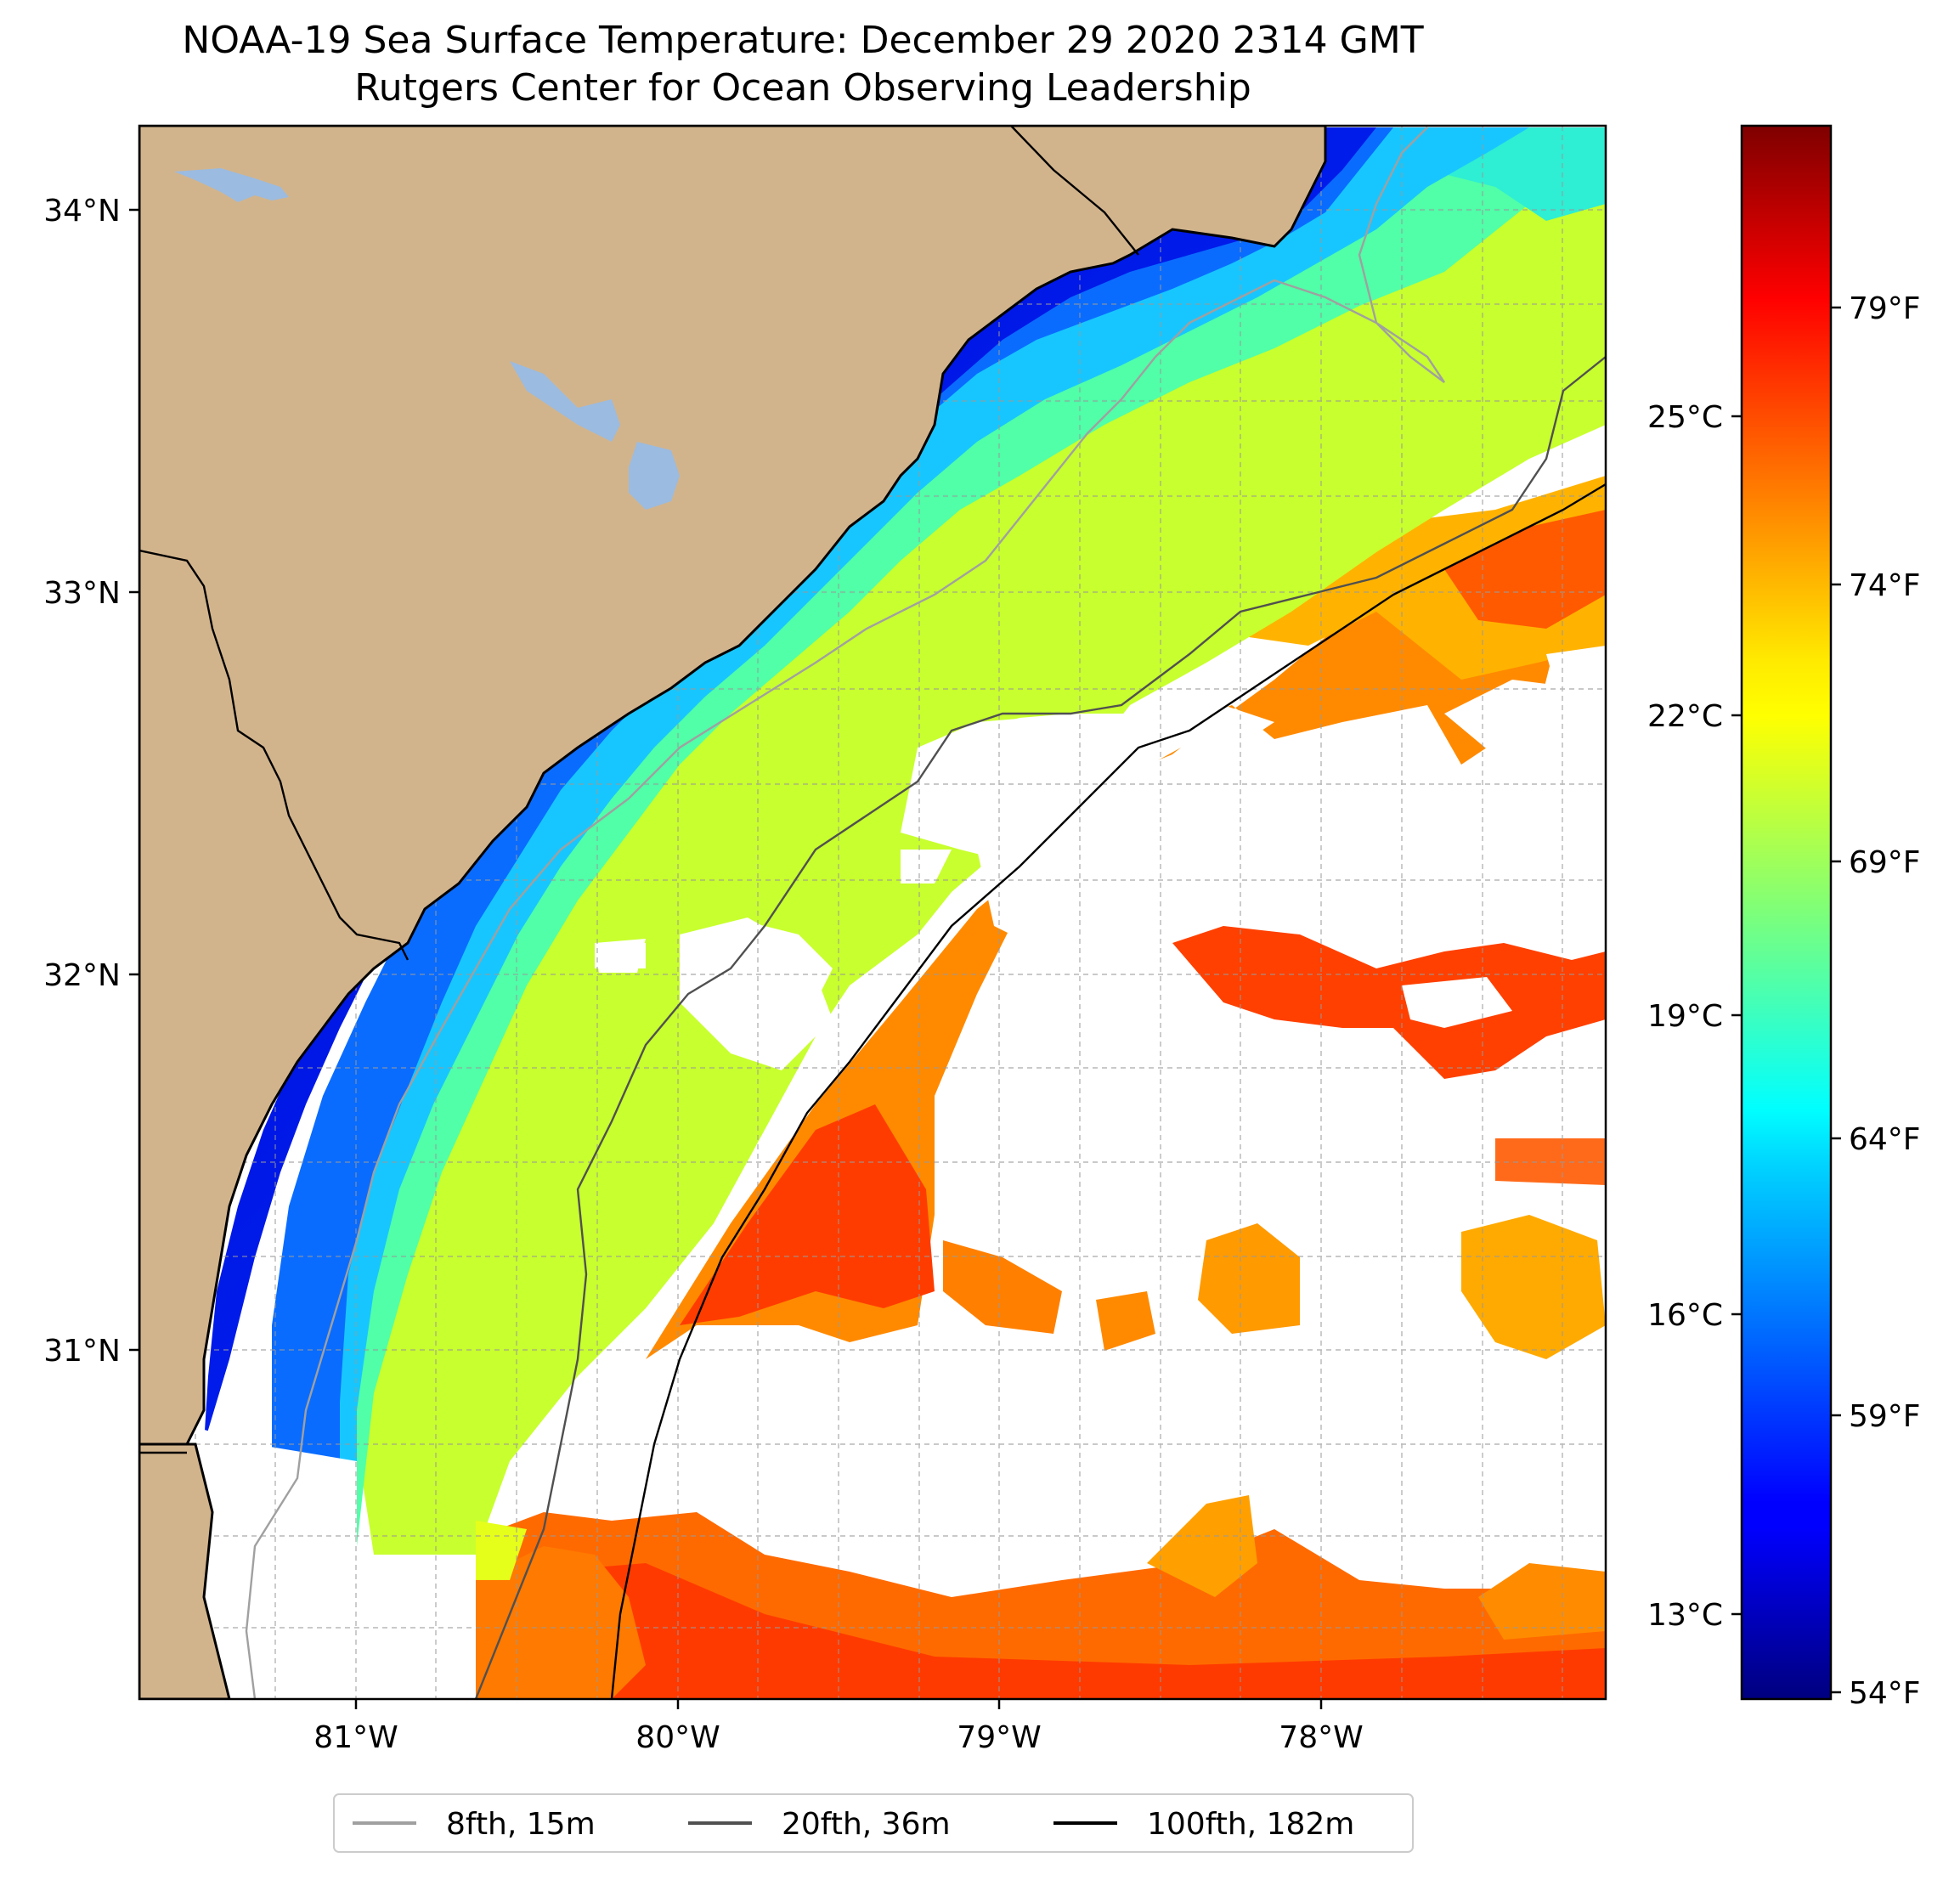 Image resolution: width=1960 pixels, height=1880 pixels. I want to click on lat-label-33: 33°N, so click(82, 594).